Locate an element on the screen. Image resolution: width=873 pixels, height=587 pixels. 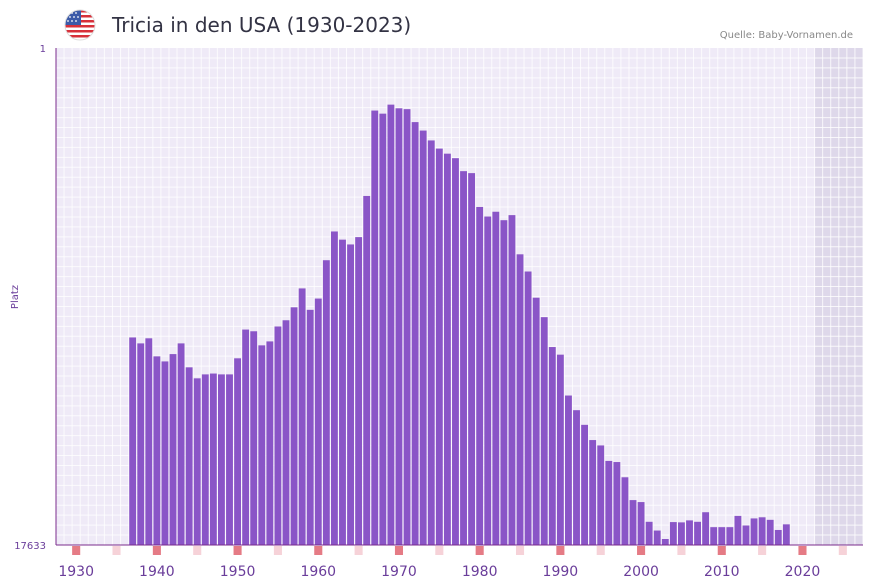
bar-1978 is located at coordinates (463, 358).